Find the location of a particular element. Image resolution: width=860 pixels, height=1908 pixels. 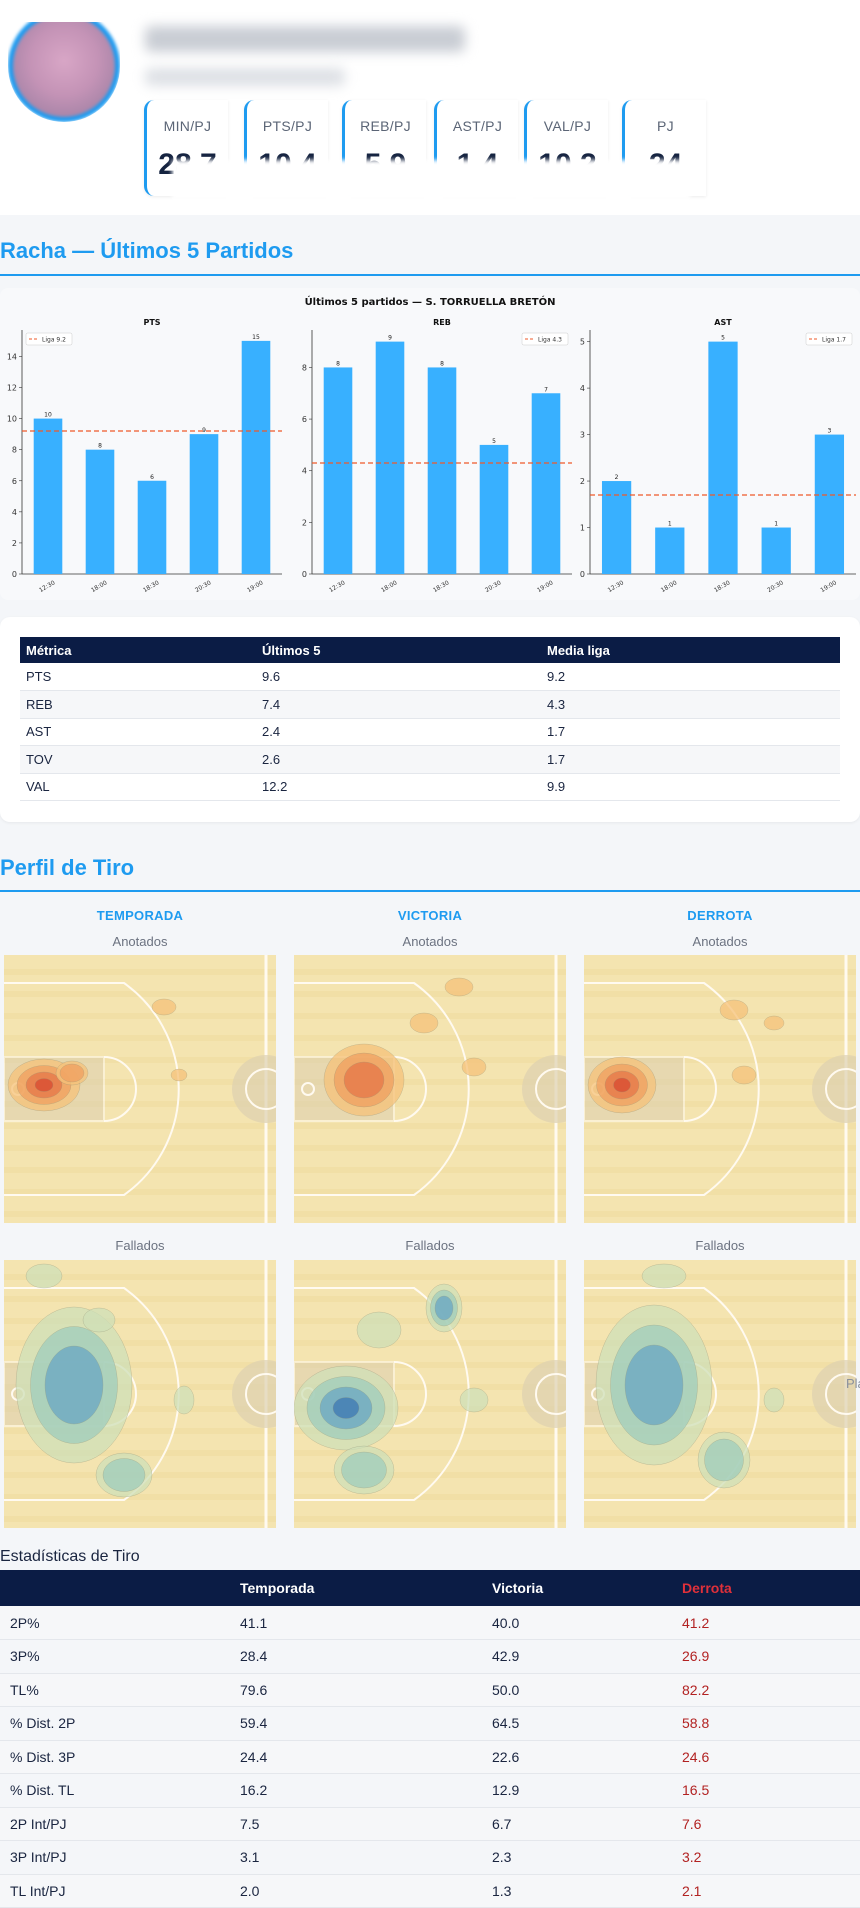

bar-data-label: 6 is located at coordinates (152, 477).